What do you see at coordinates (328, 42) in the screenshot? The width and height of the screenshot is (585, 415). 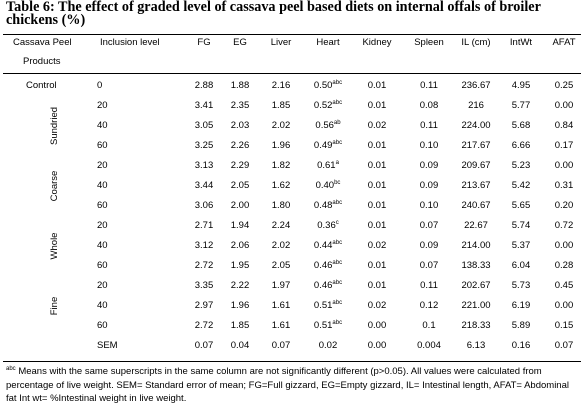 I see `header-heart: Heart` at bounding box center [328, 42].